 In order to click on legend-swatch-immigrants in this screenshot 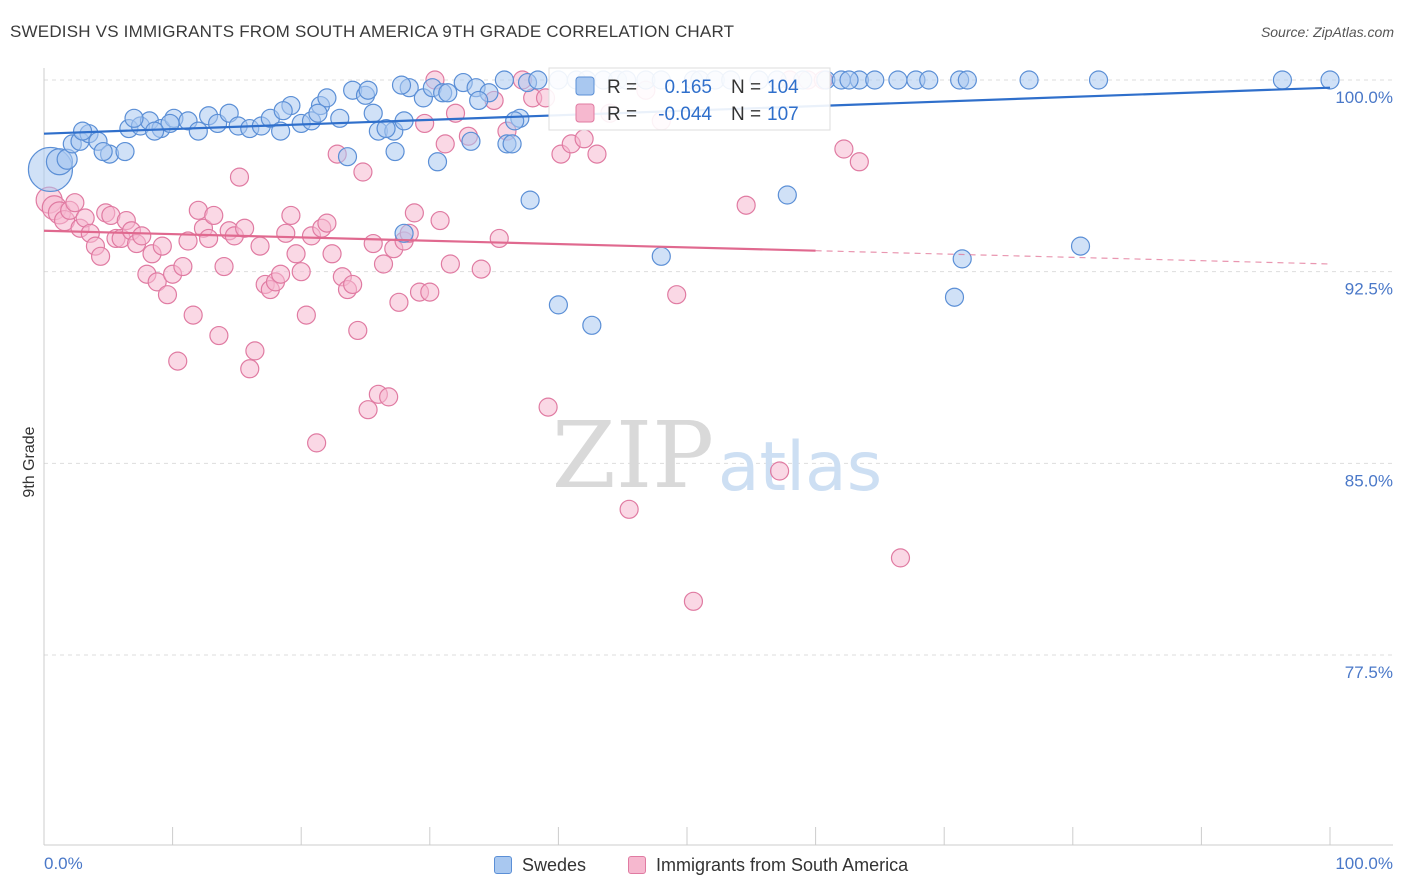, I will do `click(585, 113)`.